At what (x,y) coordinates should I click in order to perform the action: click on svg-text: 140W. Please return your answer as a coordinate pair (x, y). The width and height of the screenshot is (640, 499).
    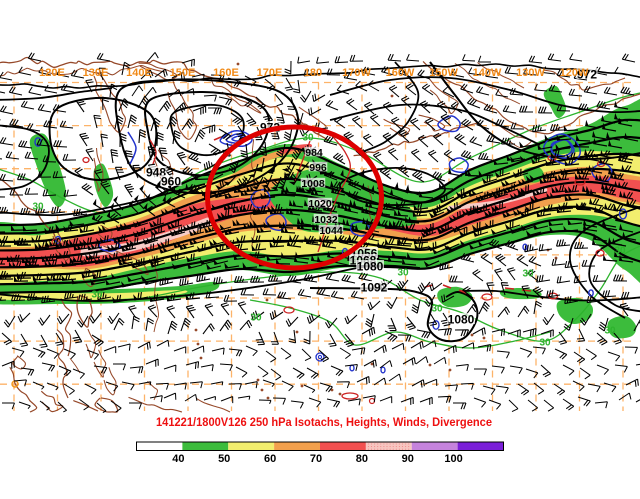
    Looking at the image, I should click on (487, 73).